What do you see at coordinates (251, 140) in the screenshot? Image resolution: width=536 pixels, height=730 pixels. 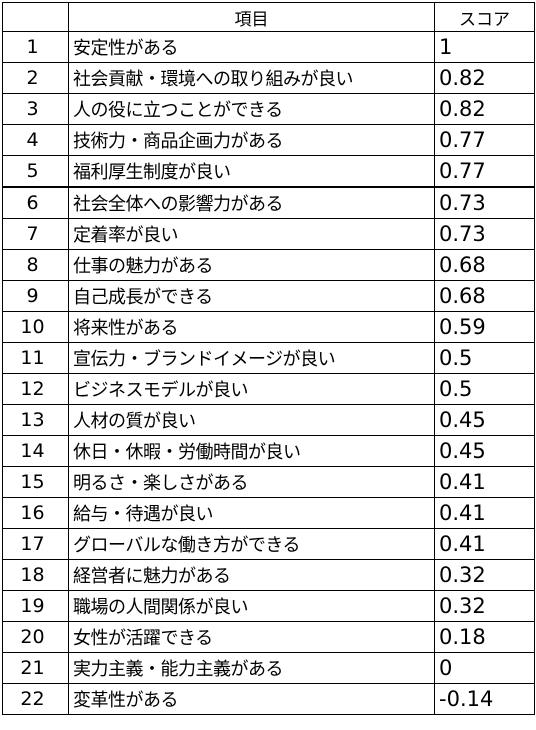 I see `item-cell: 技術力・商品企画力がある` at bounding box center [251, 140].